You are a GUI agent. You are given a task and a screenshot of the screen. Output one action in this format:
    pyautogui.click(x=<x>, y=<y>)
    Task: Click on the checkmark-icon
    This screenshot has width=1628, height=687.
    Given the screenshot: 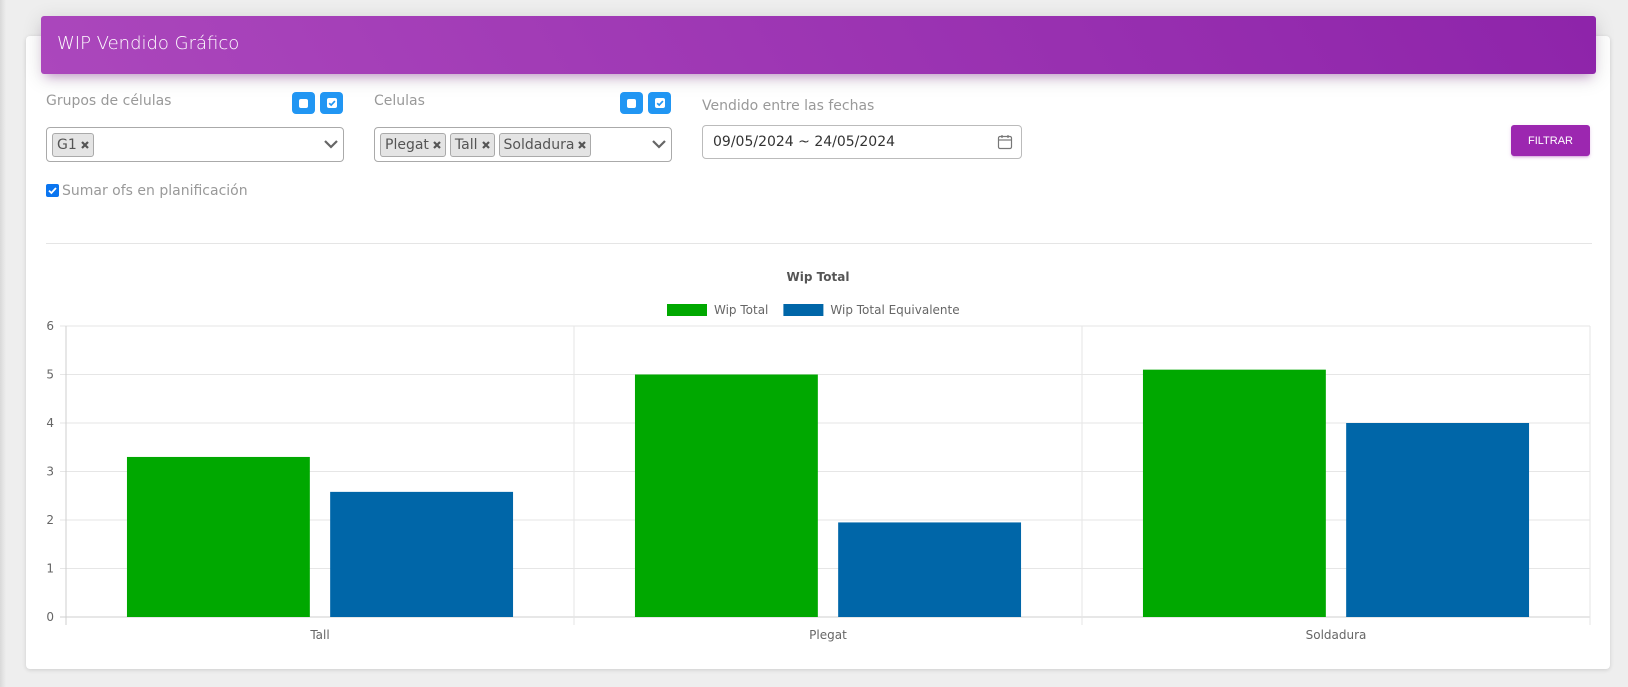 What is the action you would take?
    pyautogui.click(x=52, y=191)
    